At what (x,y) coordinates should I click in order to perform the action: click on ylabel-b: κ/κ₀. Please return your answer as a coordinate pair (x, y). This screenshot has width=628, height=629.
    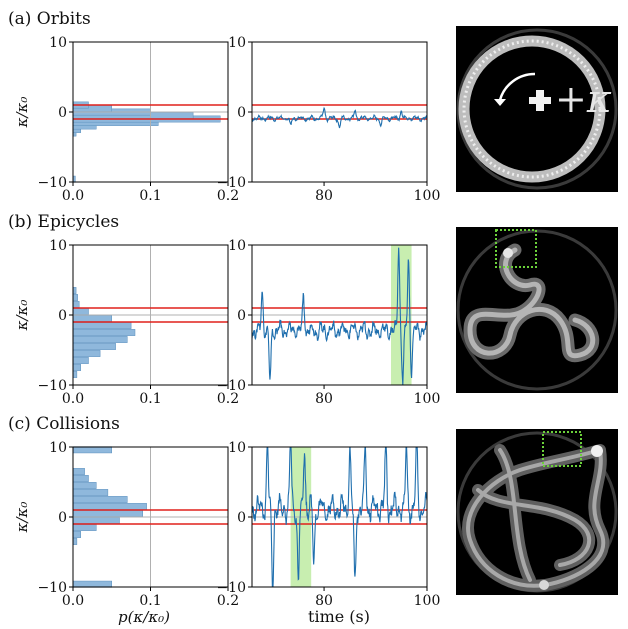
    Looking at the image, I should click on (22, 316).